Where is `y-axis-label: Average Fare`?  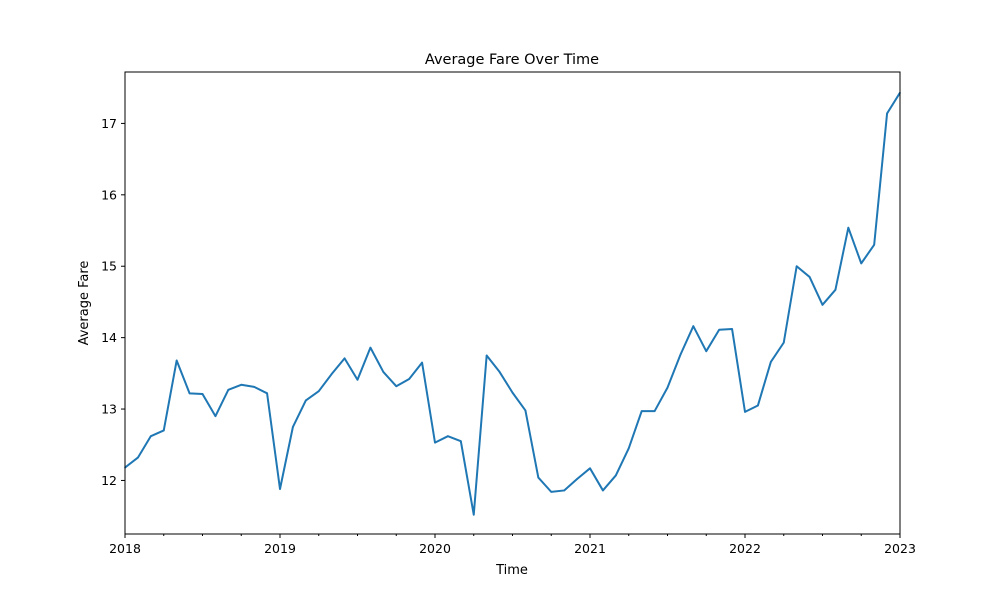
y-axis-label: Average Fare is located at coordinates (84, 303).